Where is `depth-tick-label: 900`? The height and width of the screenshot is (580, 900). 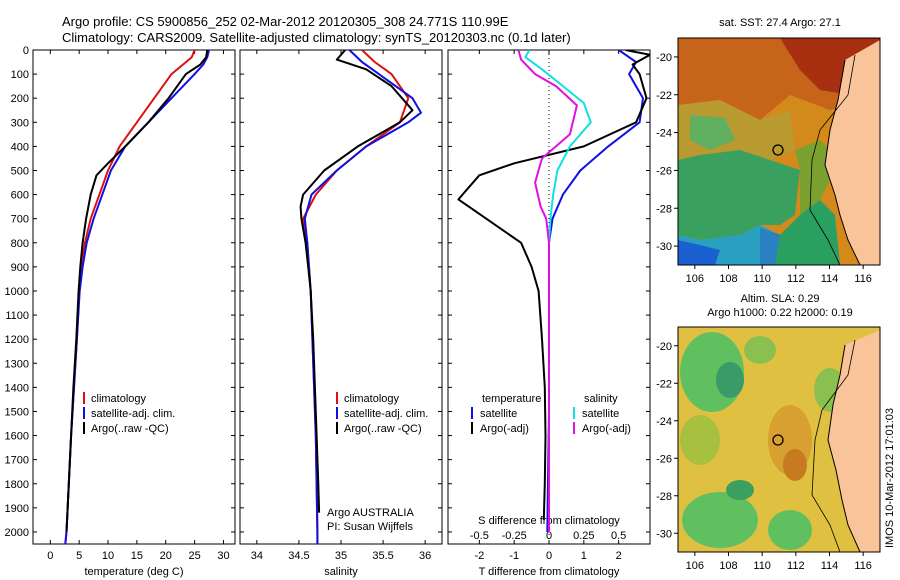 depth-tick-label: 900 is located at coordinates (20, 268).